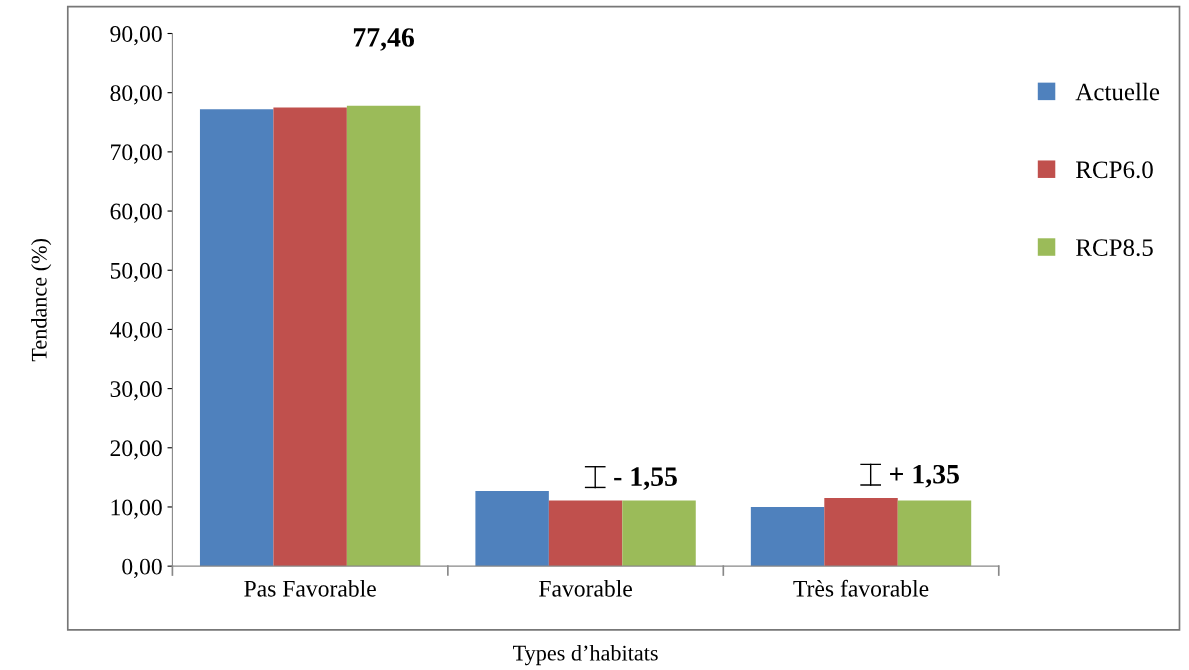 This screenshot has height=670, width=1189. I want to click on legend-label: RCP8.5, so click(1114, 248).